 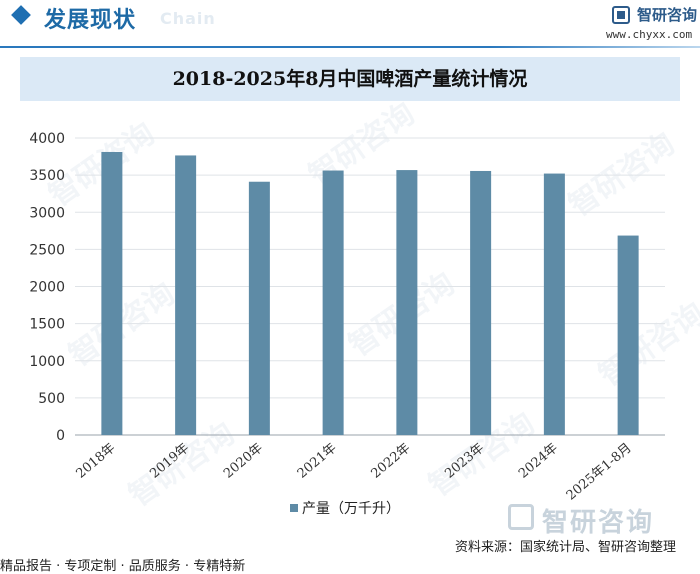 I want to click on x-tick-label: 2018年, so click(x=95, y=461).